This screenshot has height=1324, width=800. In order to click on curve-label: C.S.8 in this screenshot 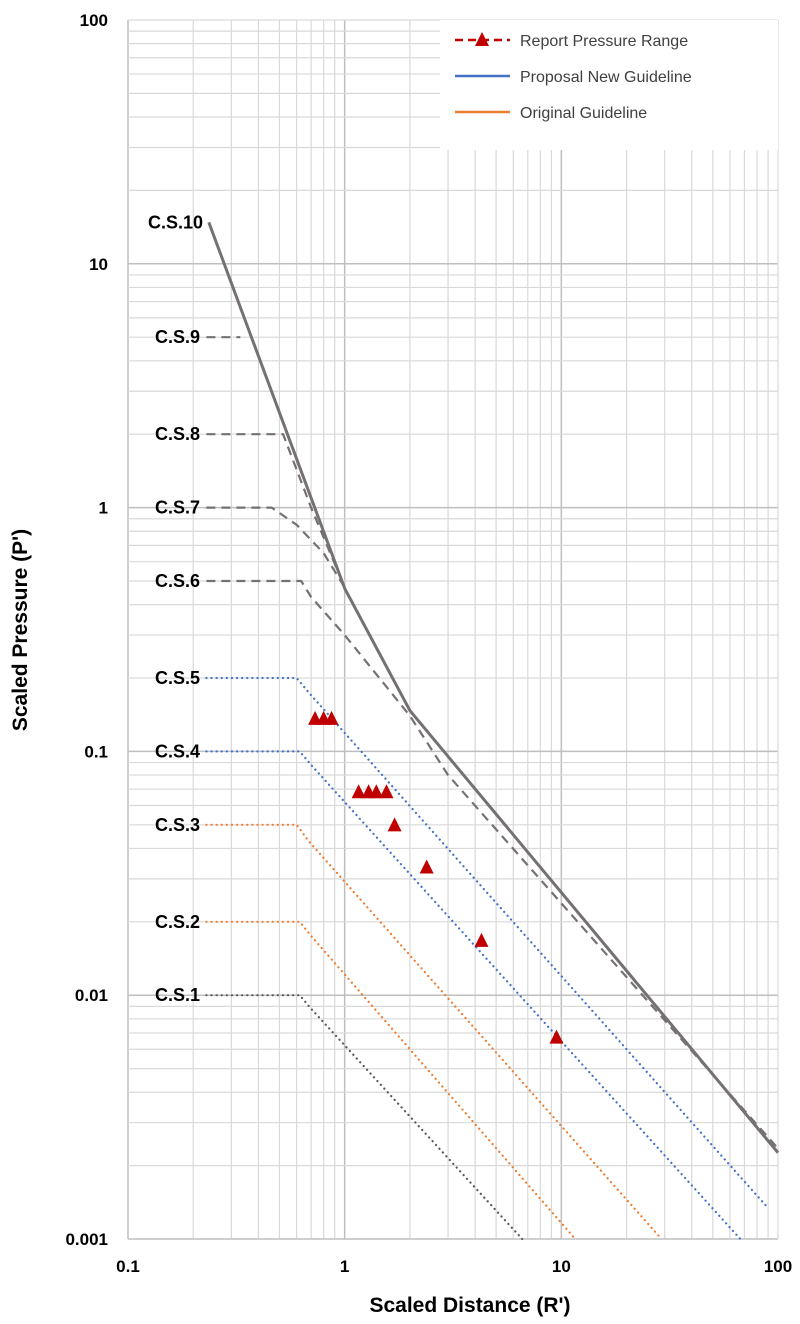, I will do `click(177, 434)`.